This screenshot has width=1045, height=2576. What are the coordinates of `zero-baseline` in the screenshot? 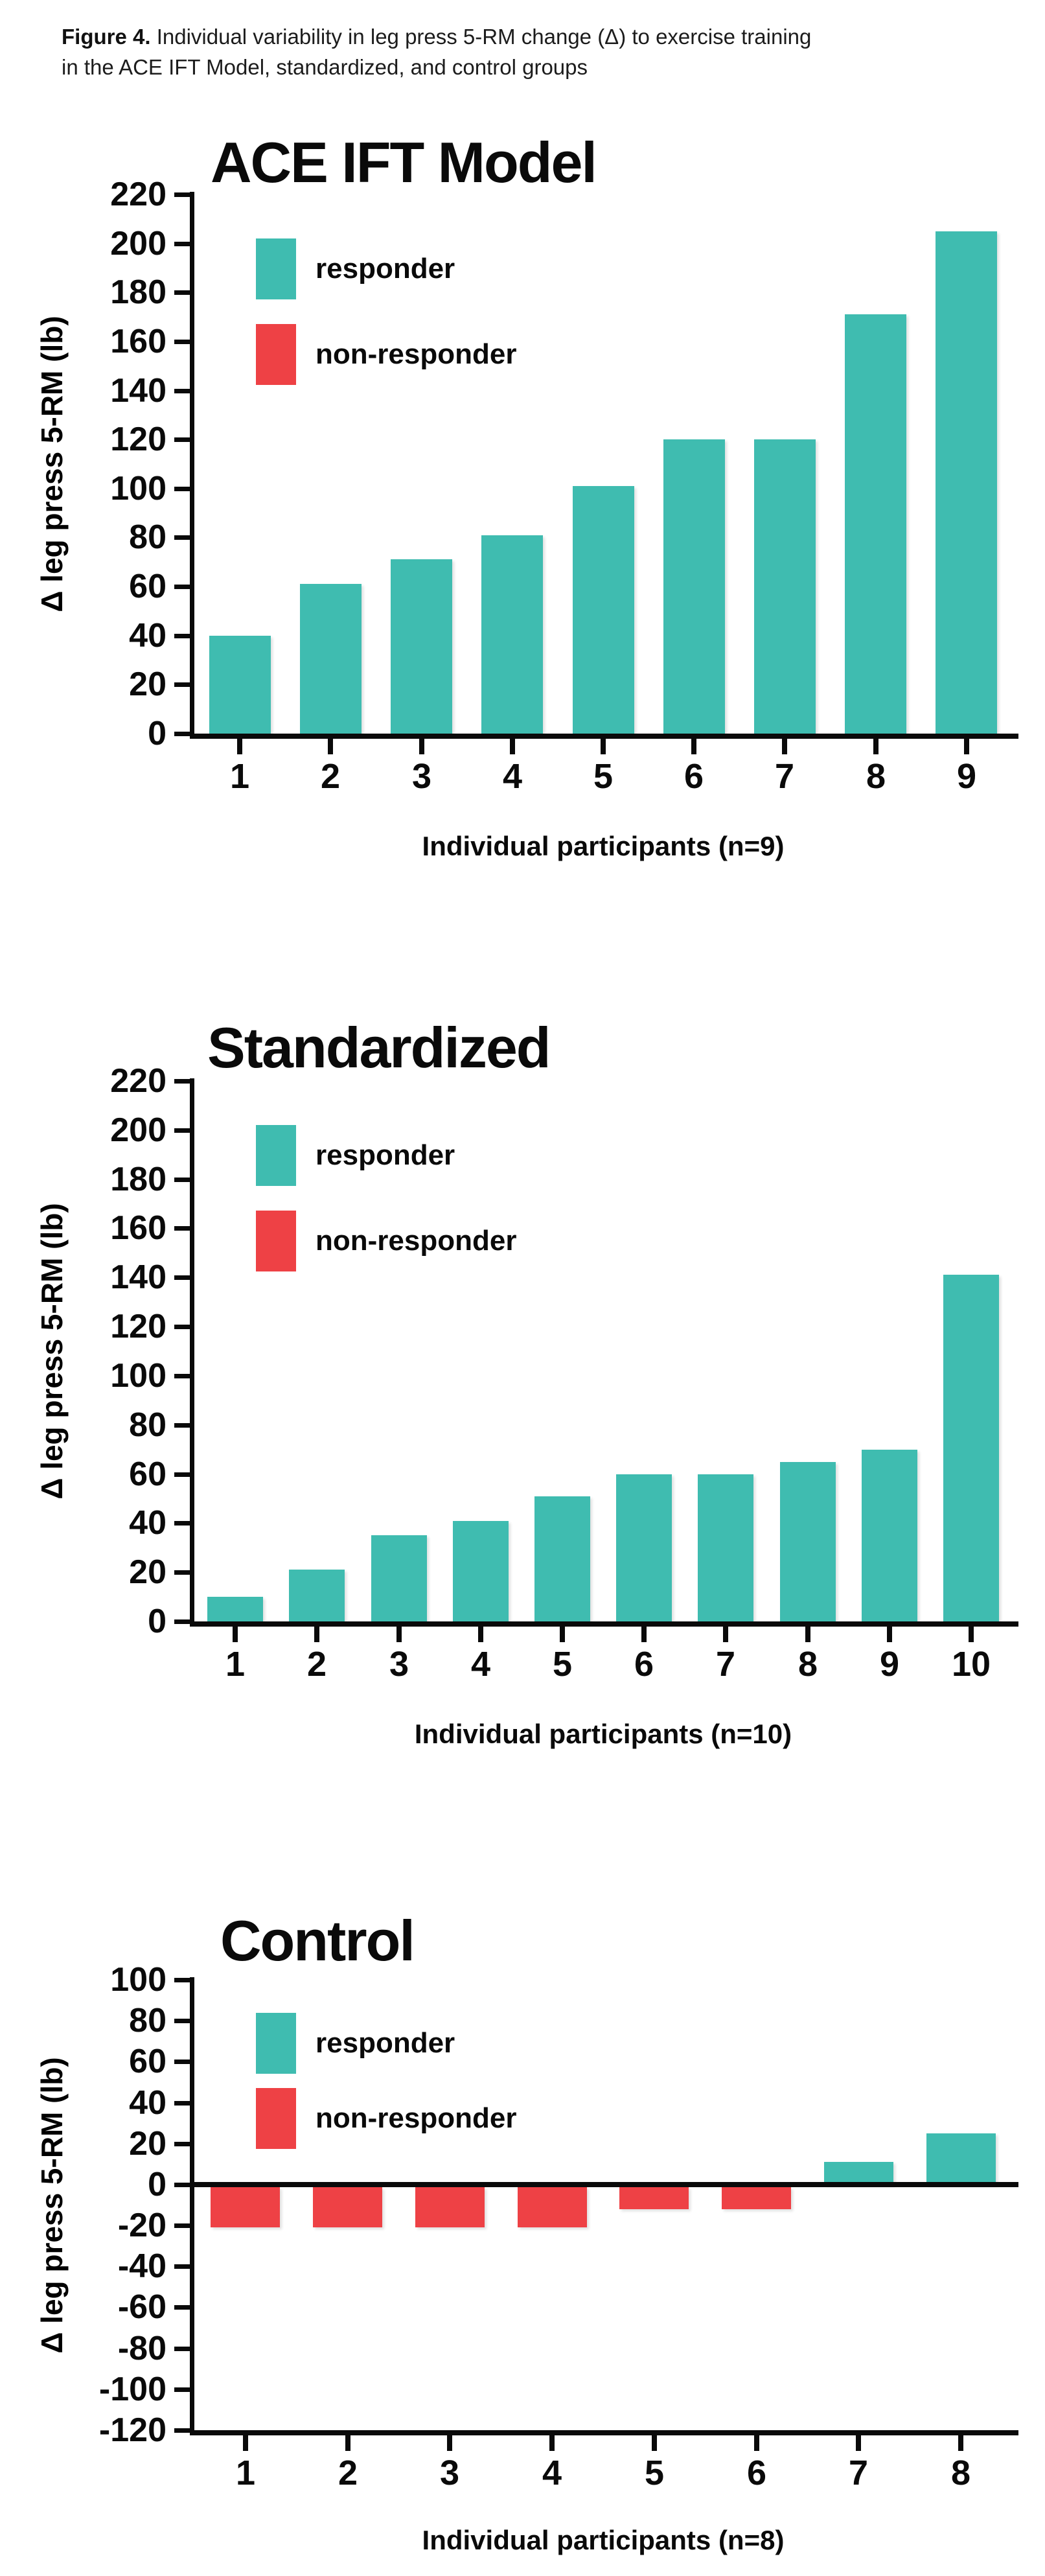 It's located at (604, 2184).